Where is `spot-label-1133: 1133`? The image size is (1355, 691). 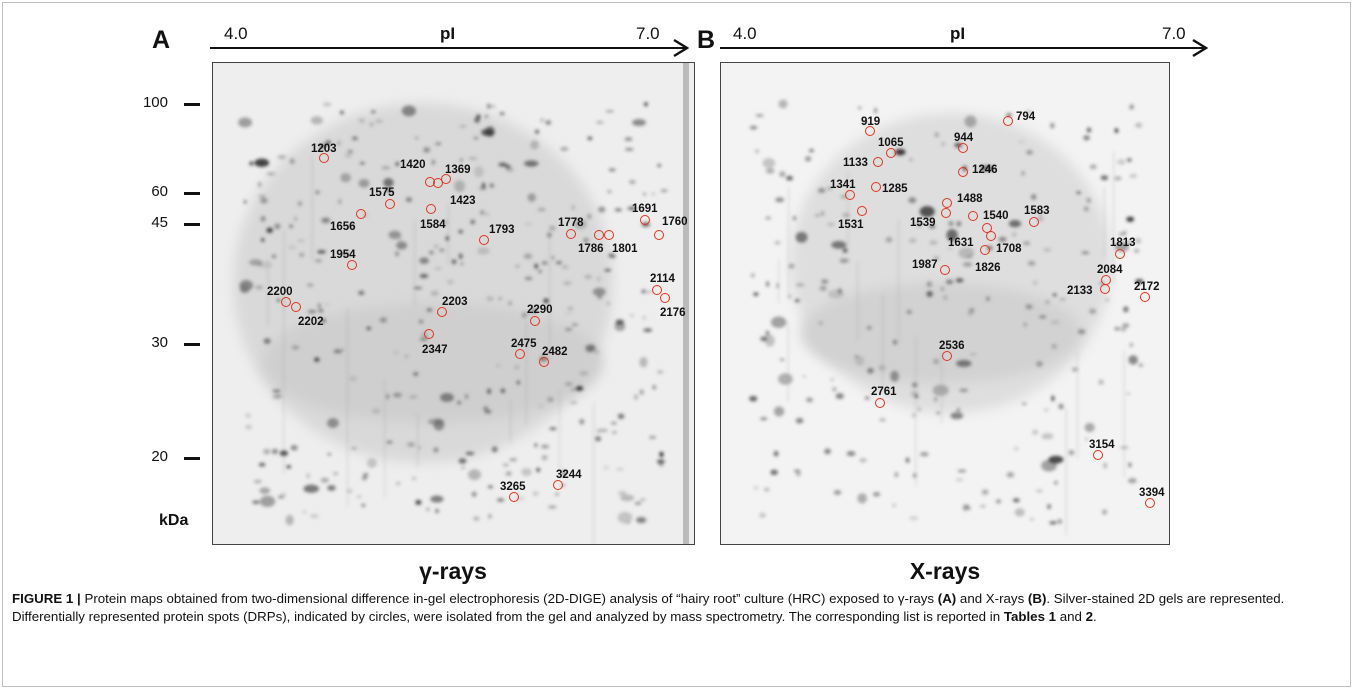 spot-label-1133: 1133 is located at coordinates (855, 163).